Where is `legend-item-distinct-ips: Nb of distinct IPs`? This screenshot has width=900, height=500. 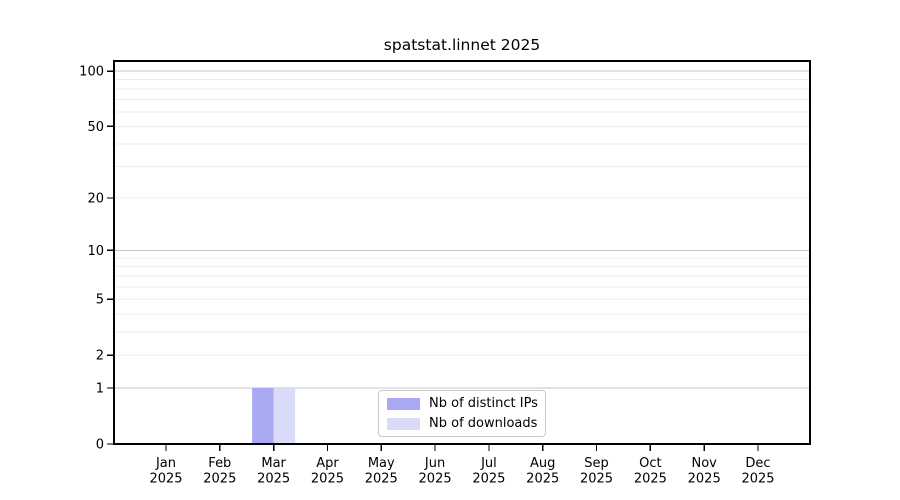
legend-item-distinct-ips: Nb of distinct IPs is located at coordinates (462, 403).